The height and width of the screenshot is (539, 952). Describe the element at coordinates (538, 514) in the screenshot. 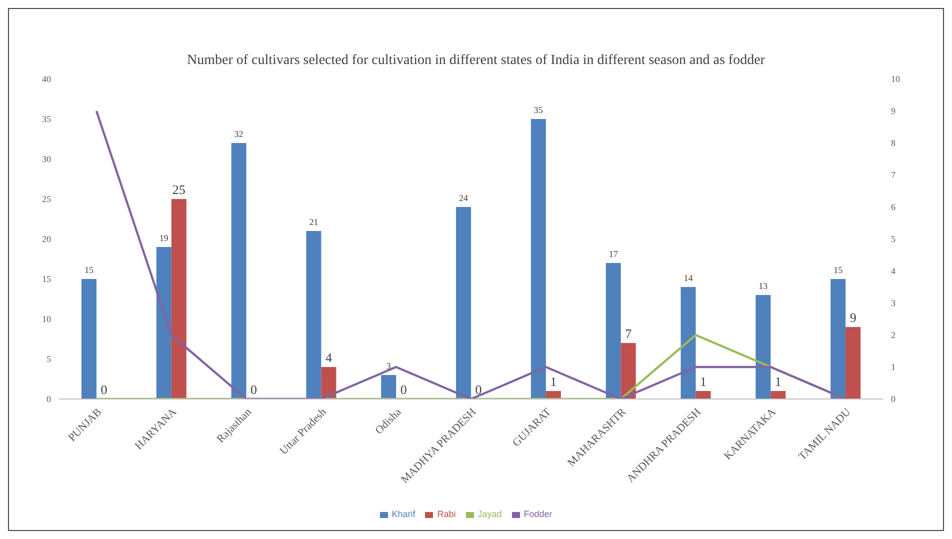

I see `legend-label: Fodder` at that location.